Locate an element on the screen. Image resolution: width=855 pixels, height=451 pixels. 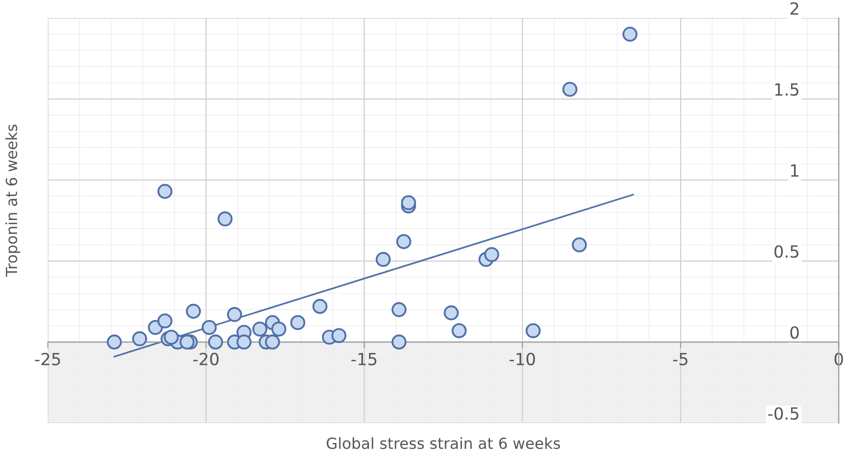
x-axis-title: Global stress strain at 6 weeks is located at coordinates (443, 443).